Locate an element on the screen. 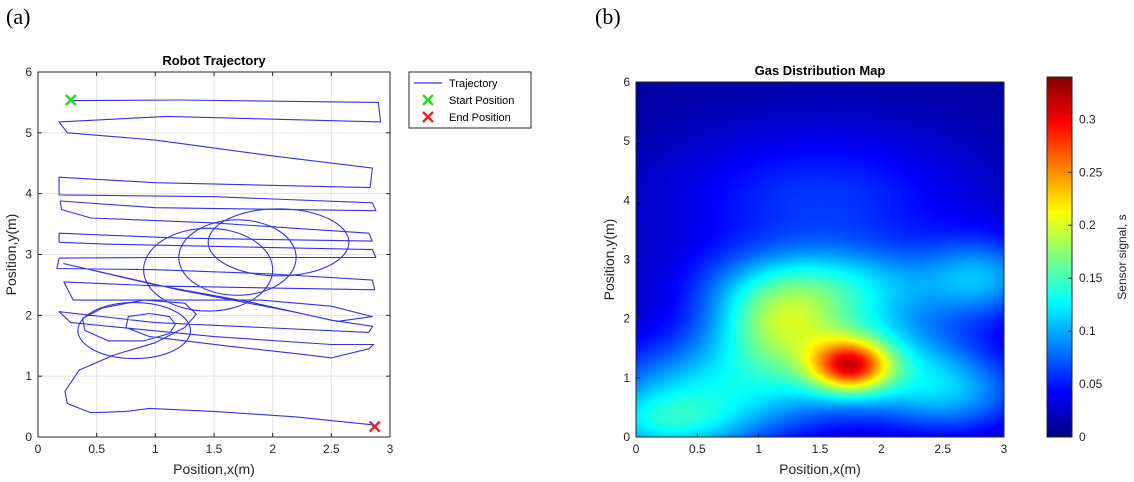  legend-end-x is located at coordinates (428, 117).